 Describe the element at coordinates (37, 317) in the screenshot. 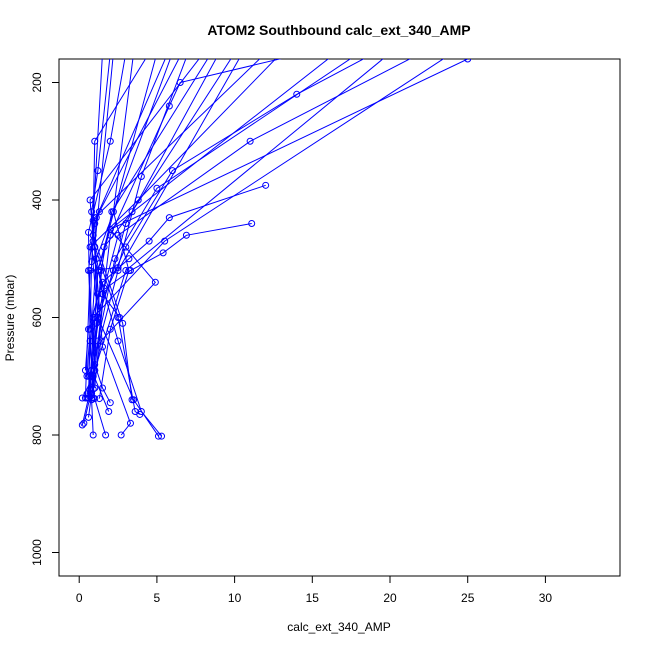

I see `y-tick-label: 600` at that location.